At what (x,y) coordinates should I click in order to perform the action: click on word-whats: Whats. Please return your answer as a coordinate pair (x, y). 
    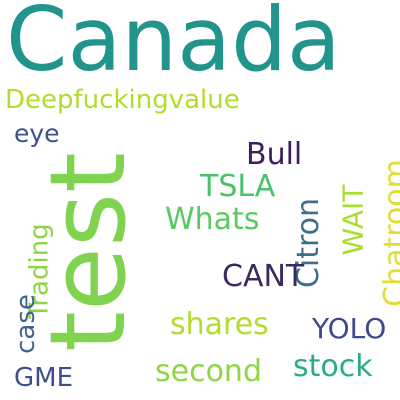
    Looking at the image, I should click on (212, 219).